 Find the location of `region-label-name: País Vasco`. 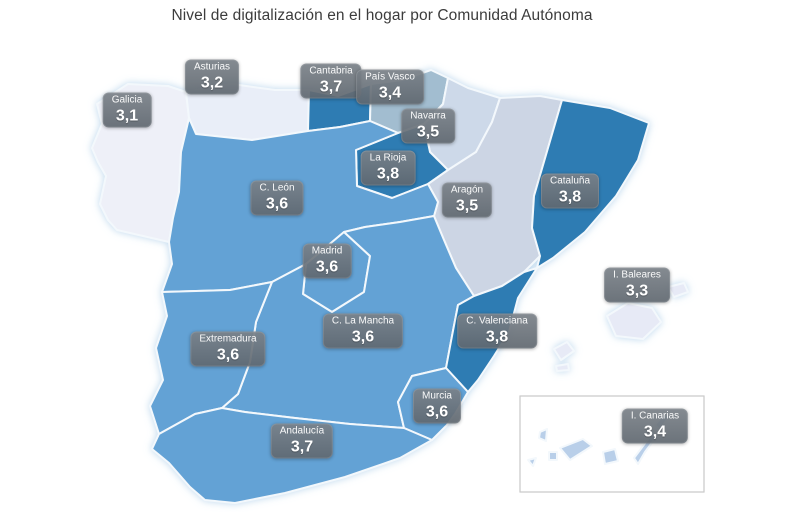

region-label-name: País Vasco is located at coordinates (390, 77).